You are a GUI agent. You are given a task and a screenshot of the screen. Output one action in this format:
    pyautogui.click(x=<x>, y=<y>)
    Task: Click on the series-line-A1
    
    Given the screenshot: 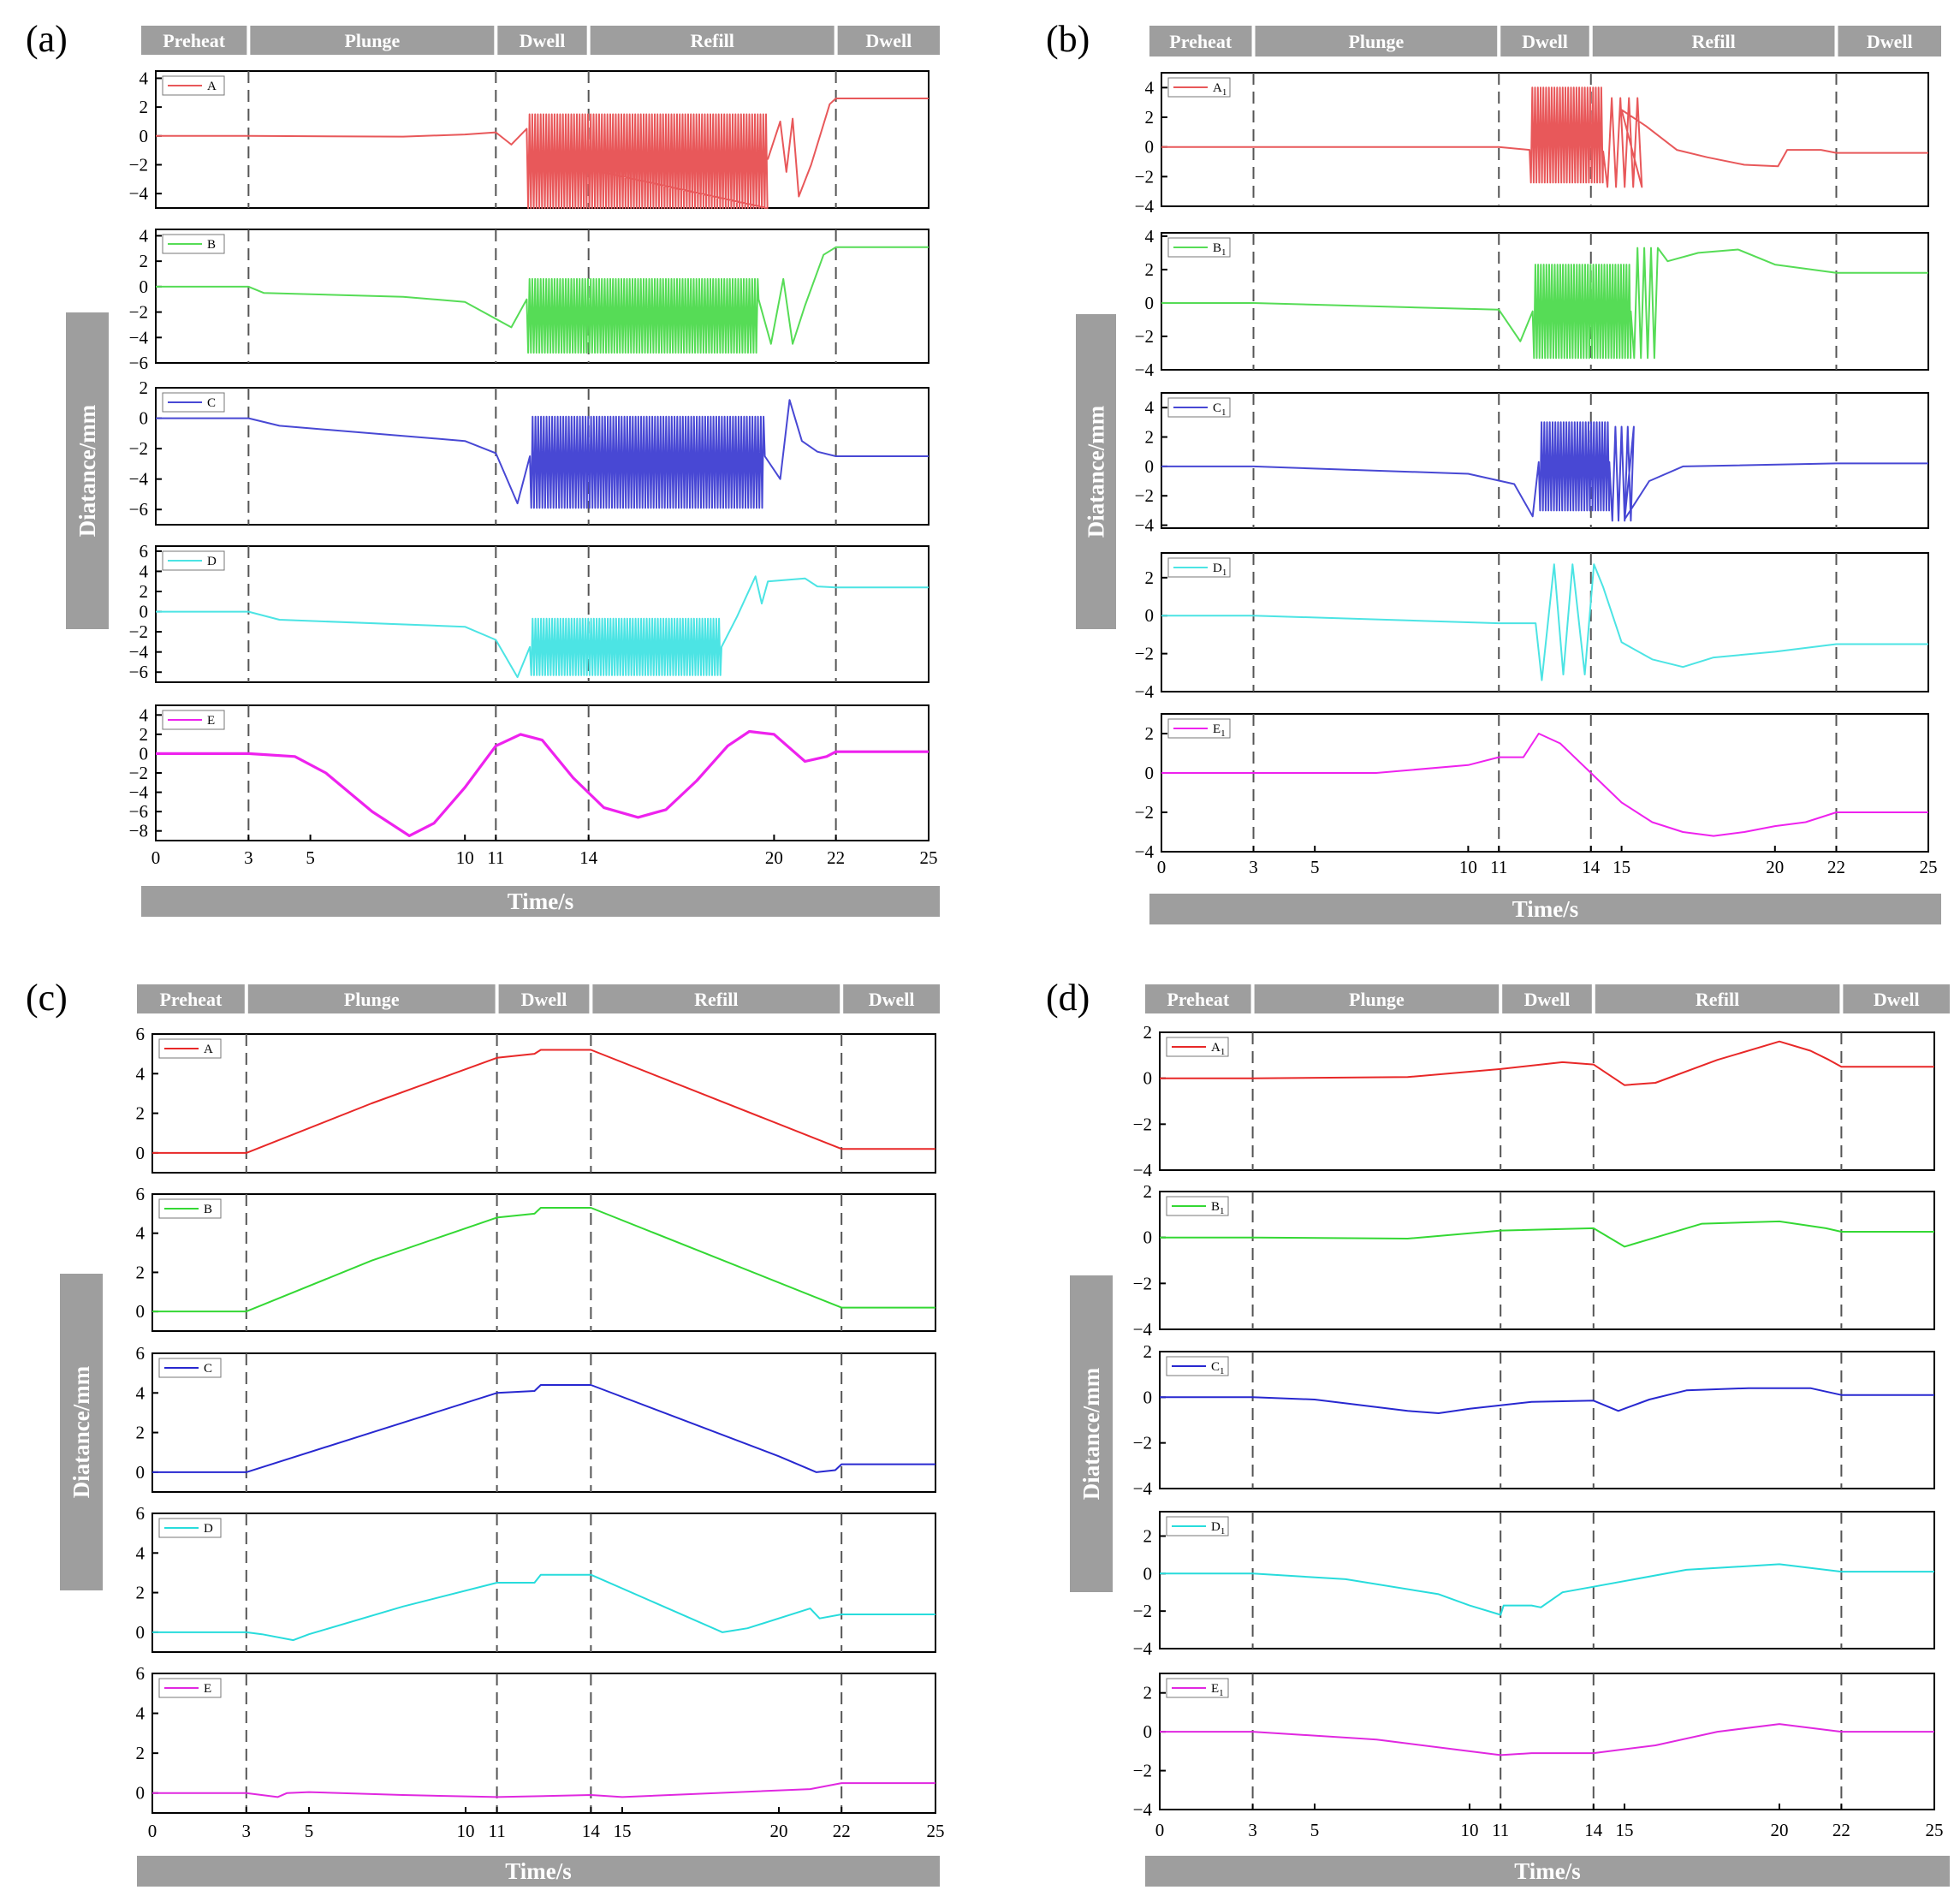 What is the action you would take?
    pyautogui.click(x=1547, y=1063)
    